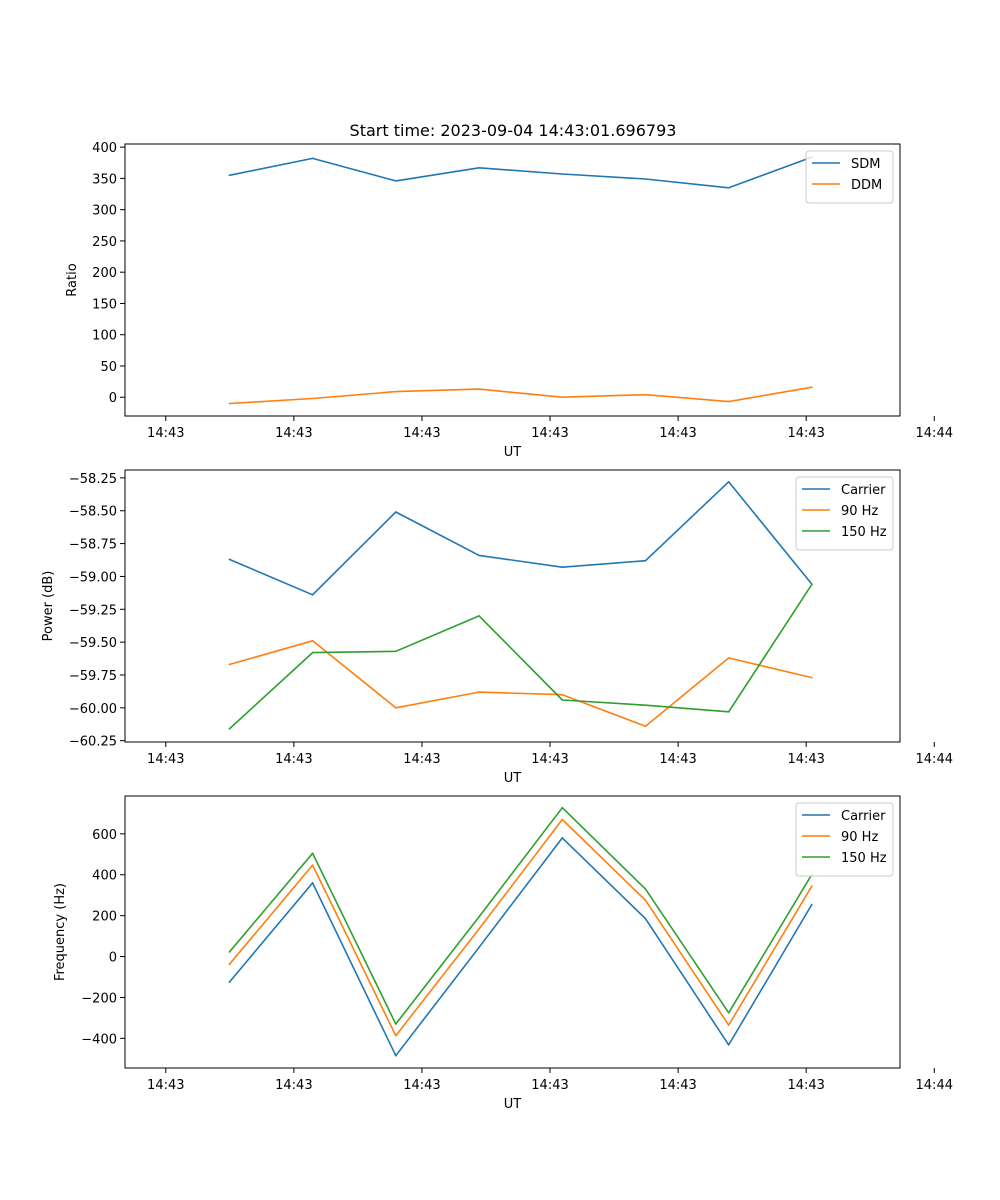  Describe the element at coordinates (48, 606) in the screenshot. I see `y-axis-label: Power (dB)` at that location.